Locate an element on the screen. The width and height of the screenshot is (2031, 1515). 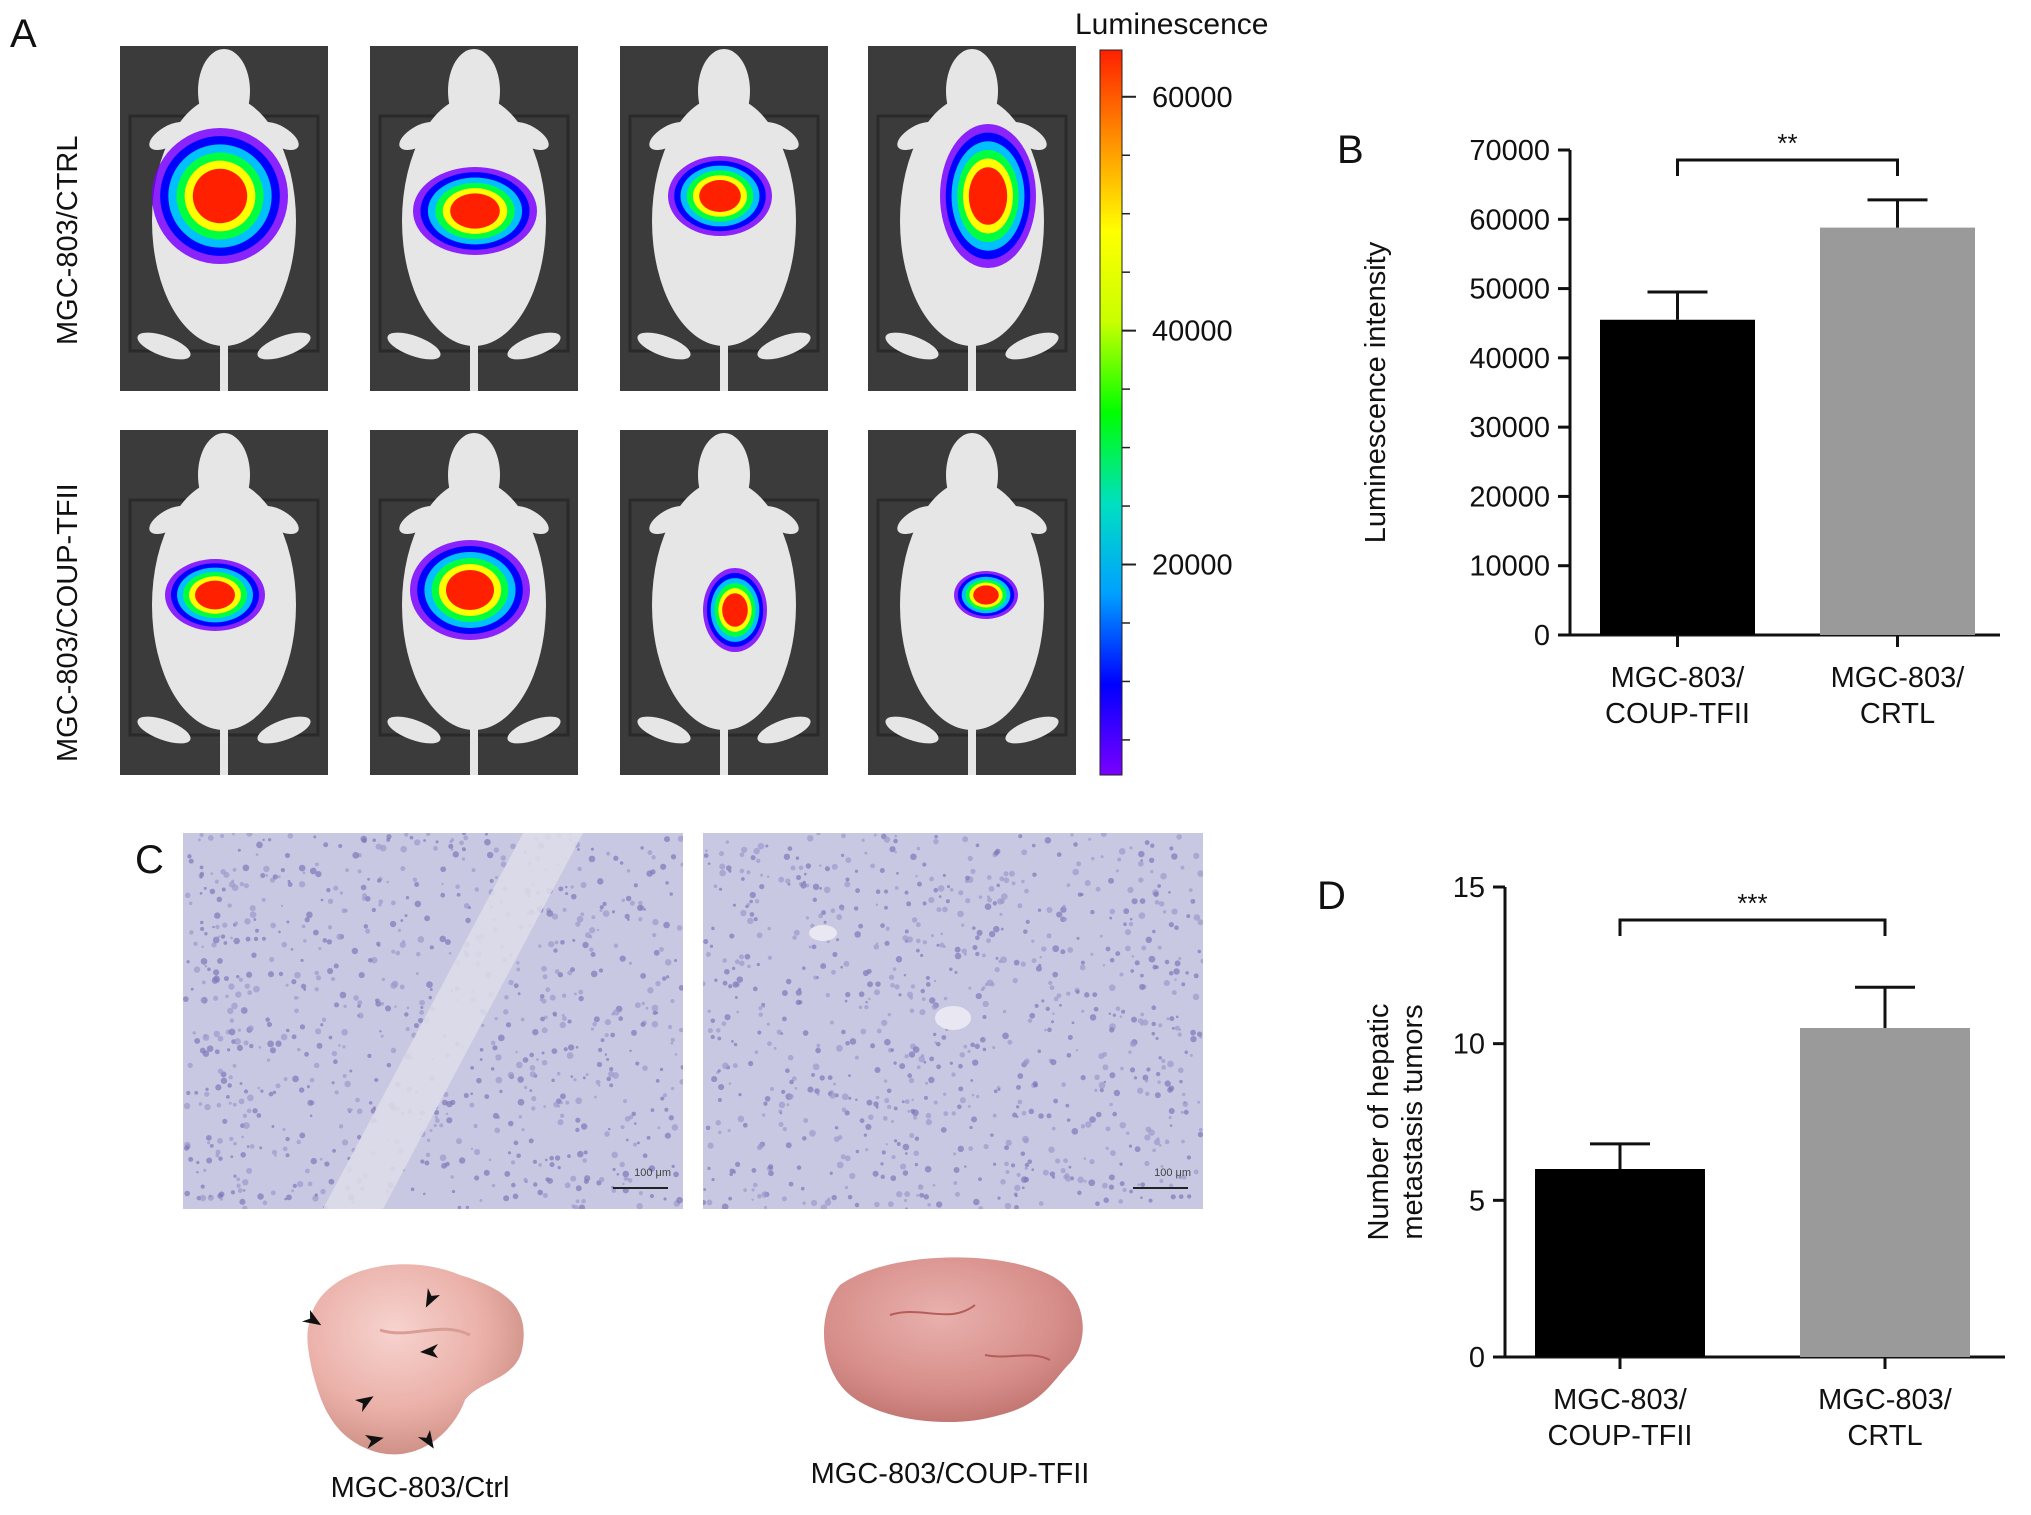
y-axis-label: metastasis tumors is located at coordinates (1413, 1121).